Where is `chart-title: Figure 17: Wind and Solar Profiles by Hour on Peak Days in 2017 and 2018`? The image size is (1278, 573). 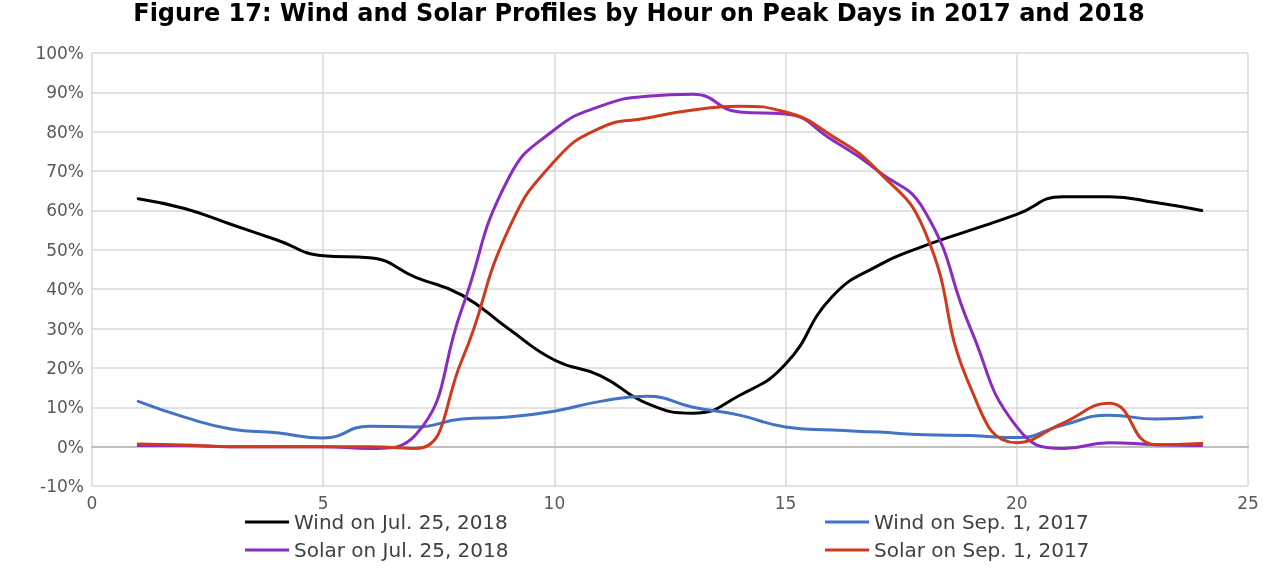
chart-title: Figure 17: Wind and Solar Profiles by Hour on Peak Days in 2017 and 2018 is located at coordinates (639, 13).